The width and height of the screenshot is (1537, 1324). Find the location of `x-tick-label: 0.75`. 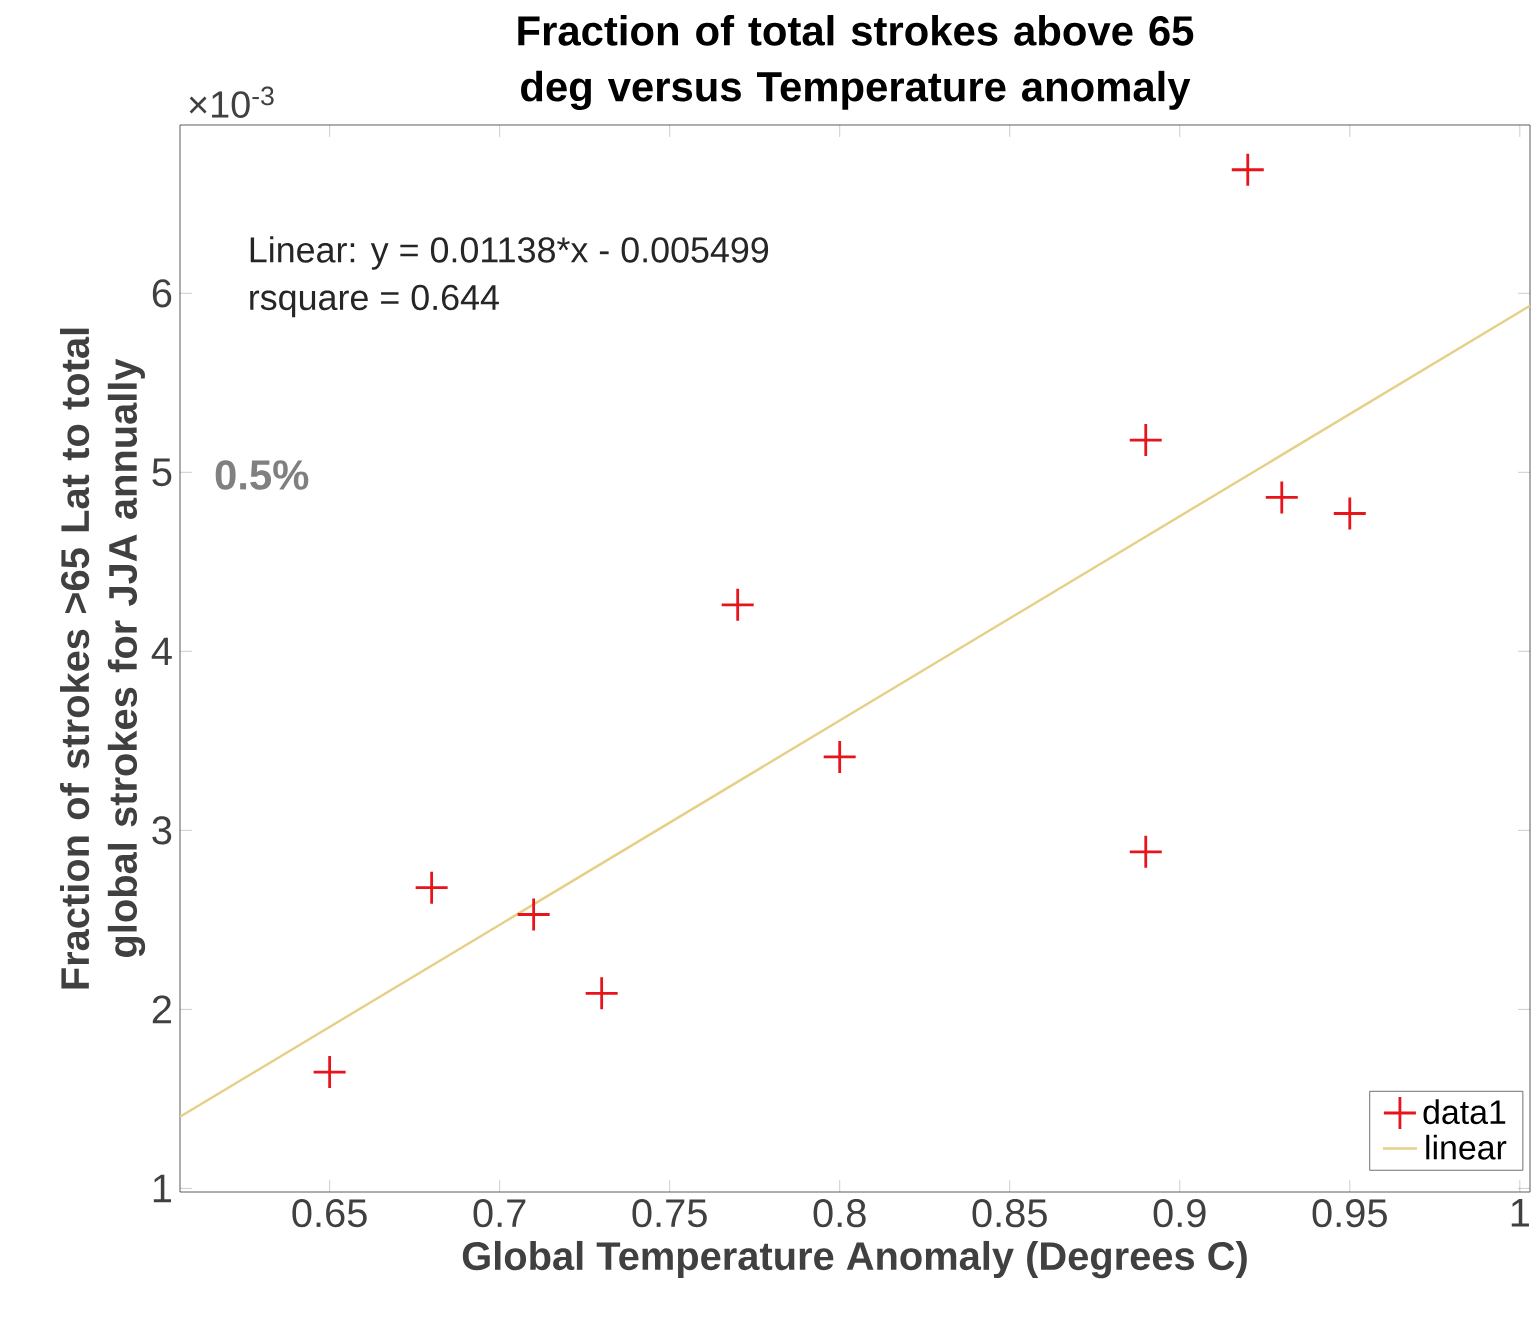

x-tick-label: 0.75 is located at coordinates (669, 1213).